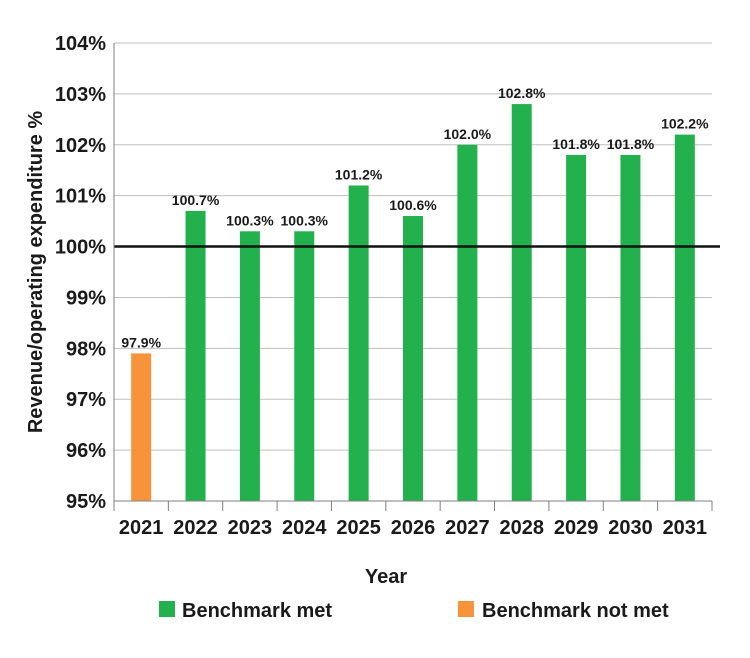 The image size is (750, 658). Describe the element at coordinates (304, 528) in the screenshot. I see `x-tick-label-2024: 2024` at that location.